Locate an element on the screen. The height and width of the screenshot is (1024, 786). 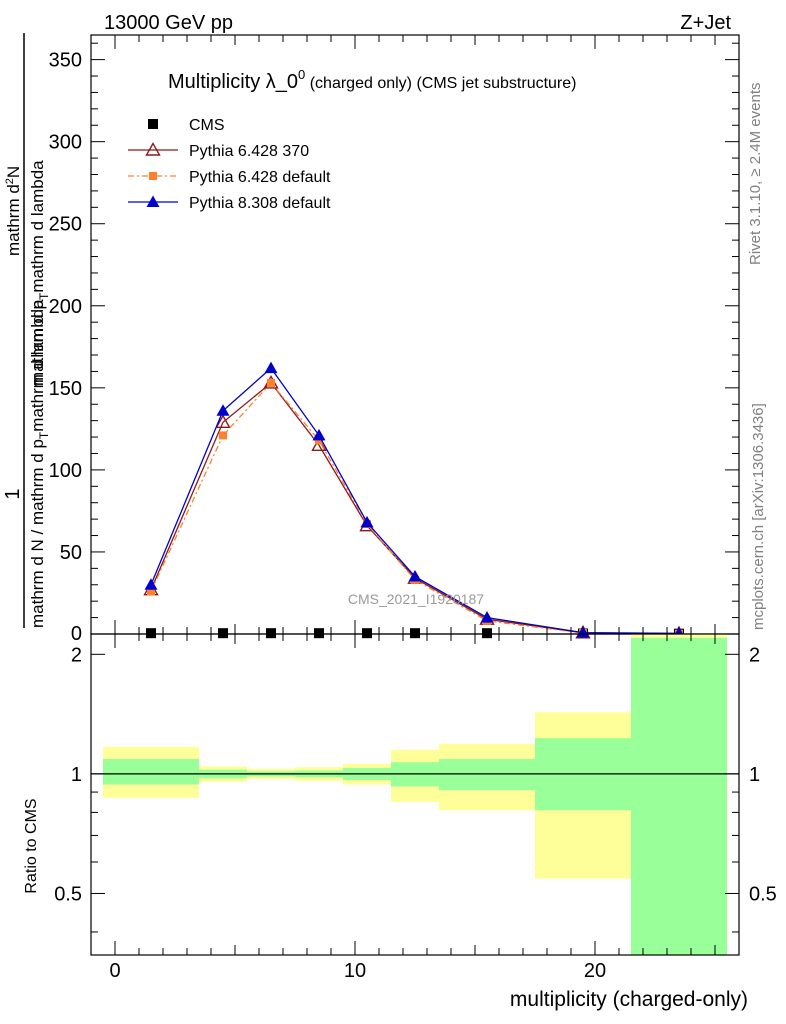
x-axis-label: multiplicity (charged-only) is located at coordinates (629, 999).